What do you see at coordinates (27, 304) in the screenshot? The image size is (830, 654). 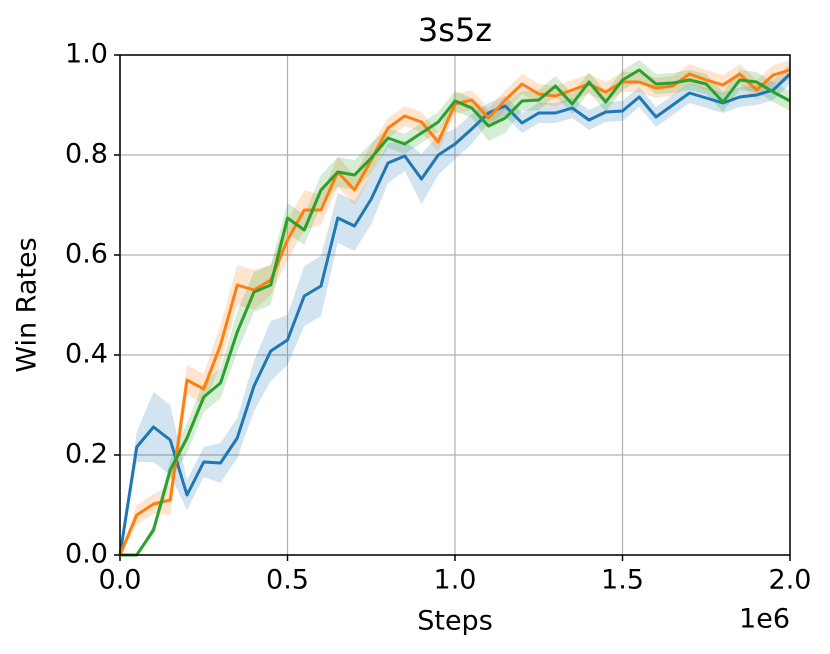 I see `y-axis-label: Win Rates` at bounding box center [27, 304].